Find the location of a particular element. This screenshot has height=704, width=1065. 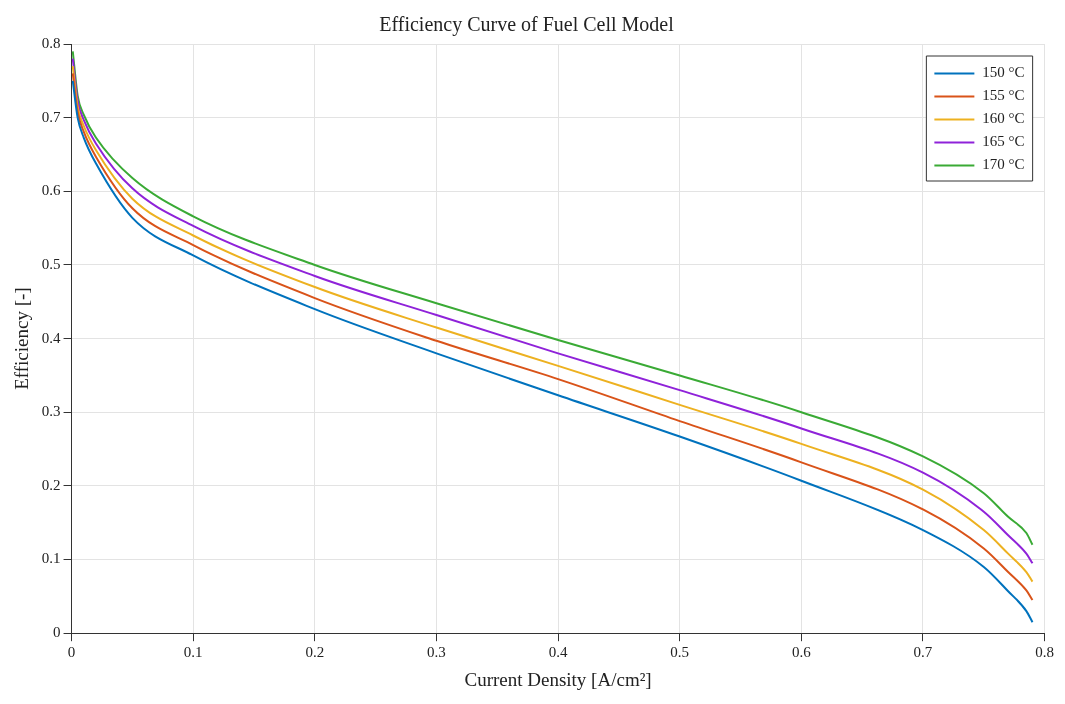

x-axis-title: Current Density [A/cm²] is located at coordinates (558, 679).